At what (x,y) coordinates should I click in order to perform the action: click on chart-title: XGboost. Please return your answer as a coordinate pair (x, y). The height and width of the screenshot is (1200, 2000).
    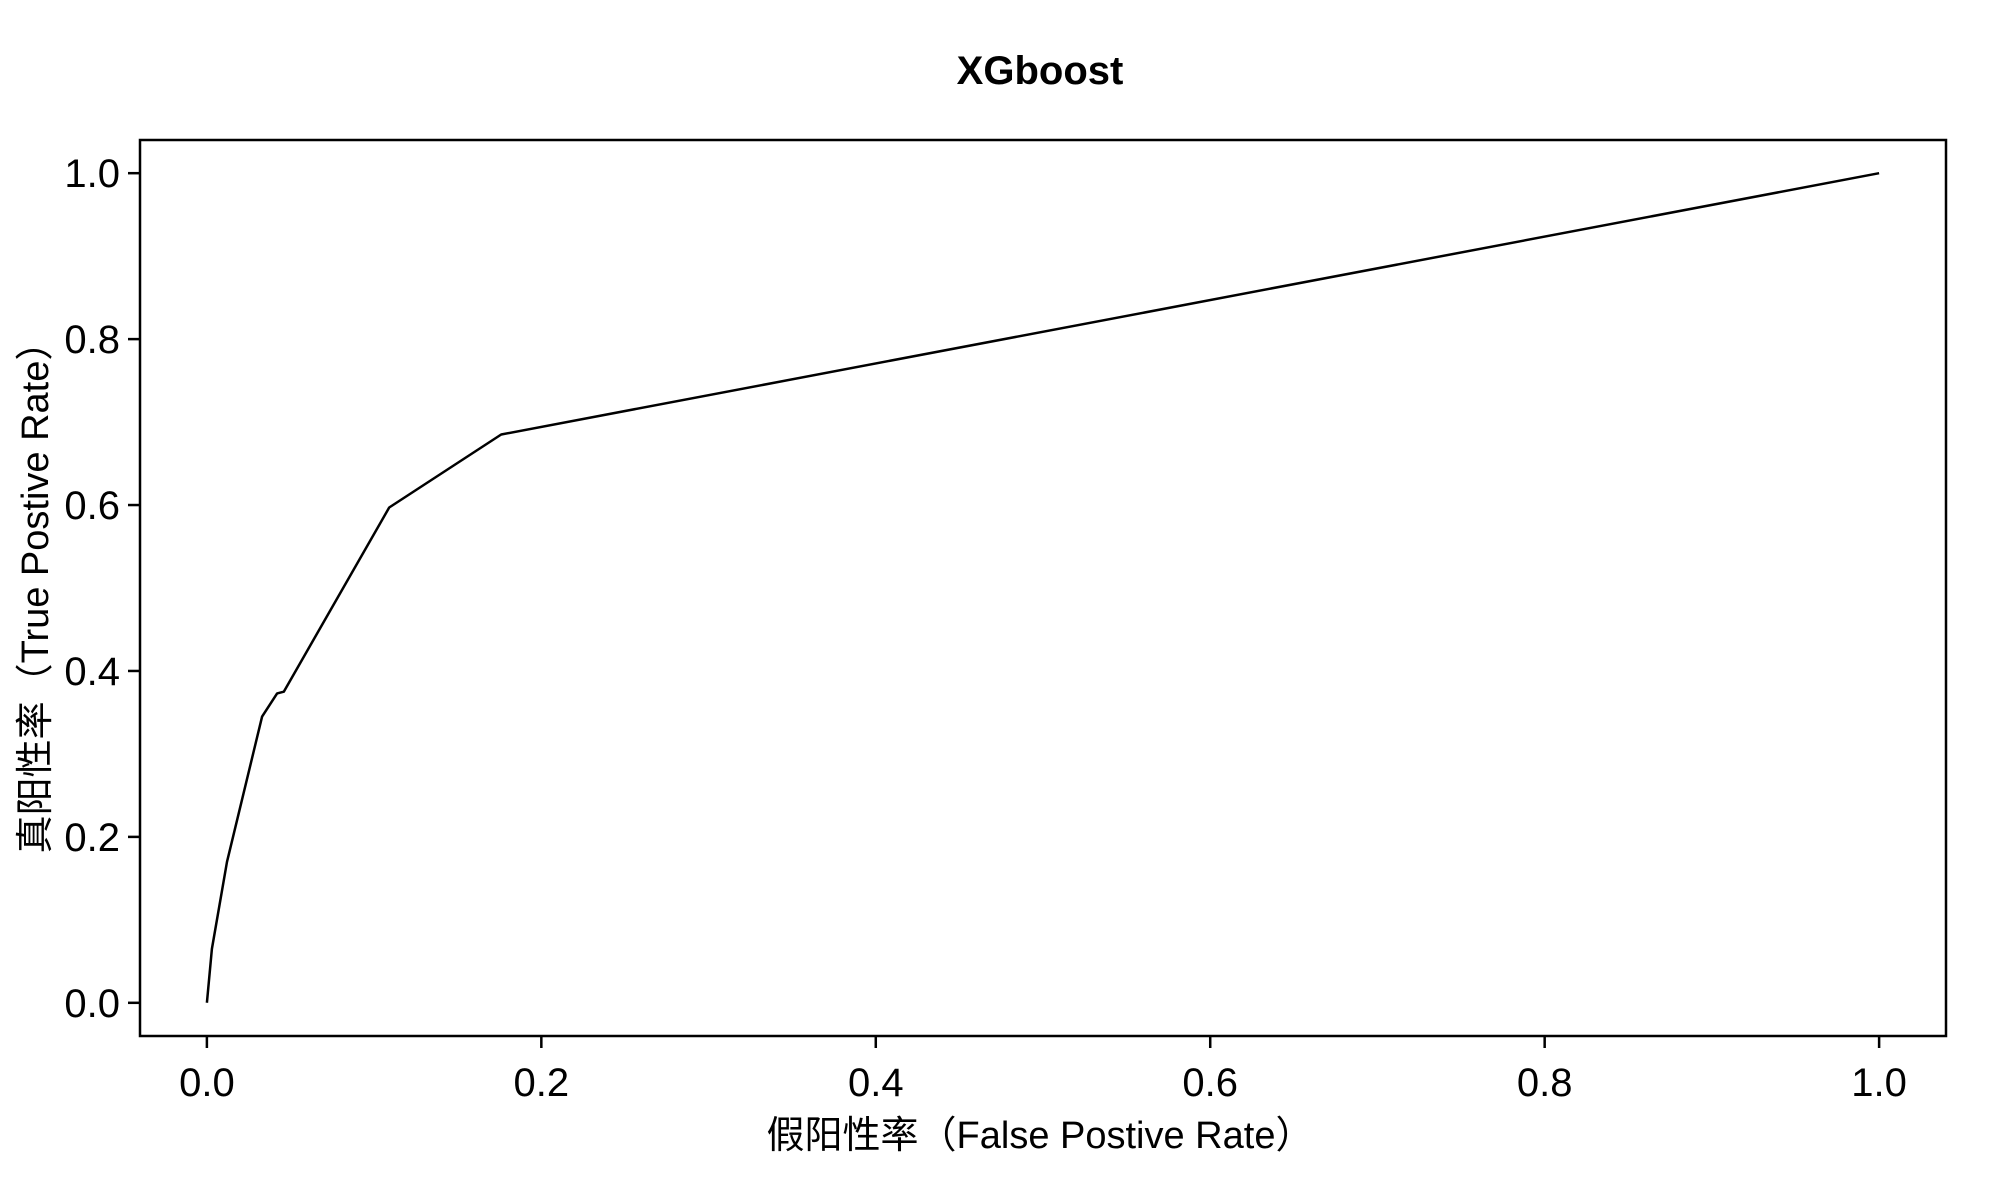
    Looking at the image, I should click on (1040, 71).